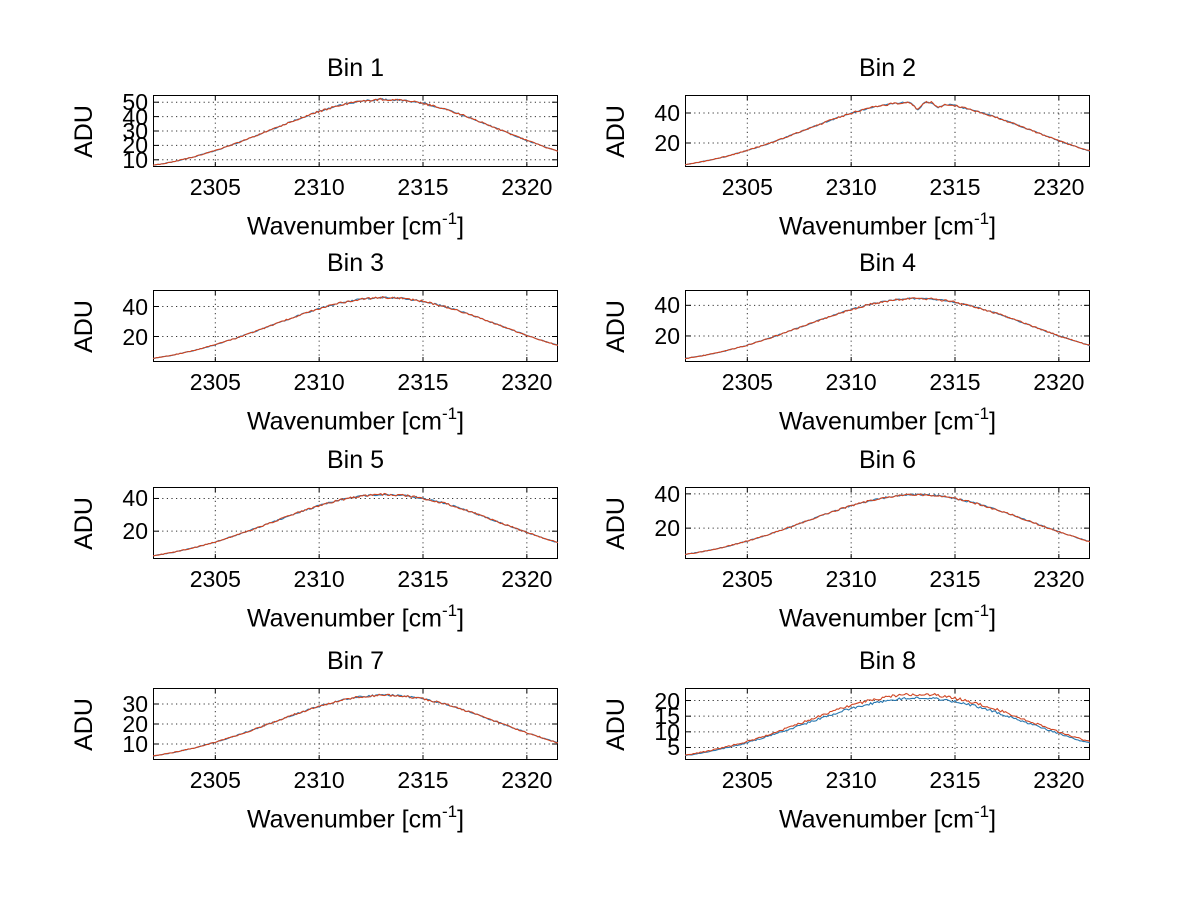  What do you see at coordinates (887, 68) in the screenshot?
I see `subplot-title: Bin 2` at bounding box center [887, 68].